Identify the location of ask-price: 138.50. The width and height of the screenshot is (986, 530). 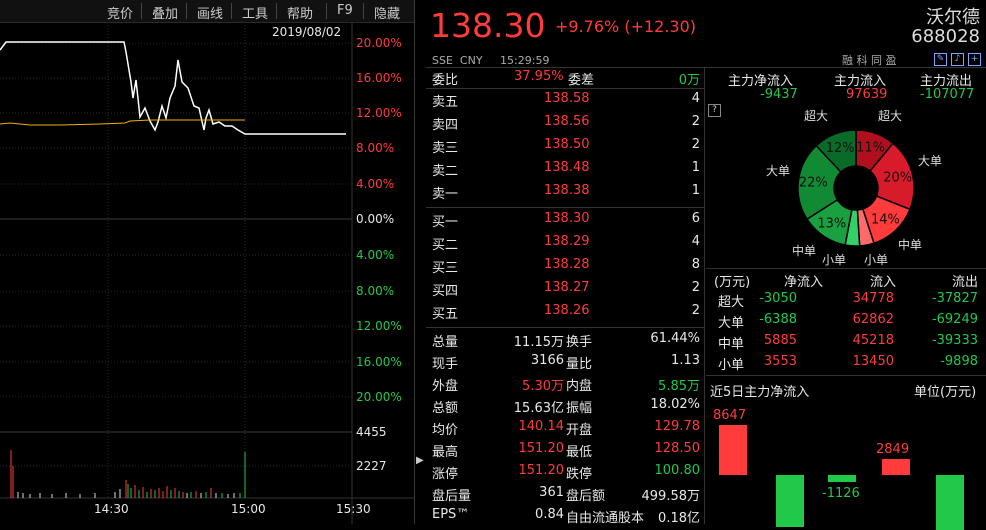
(567, 144).